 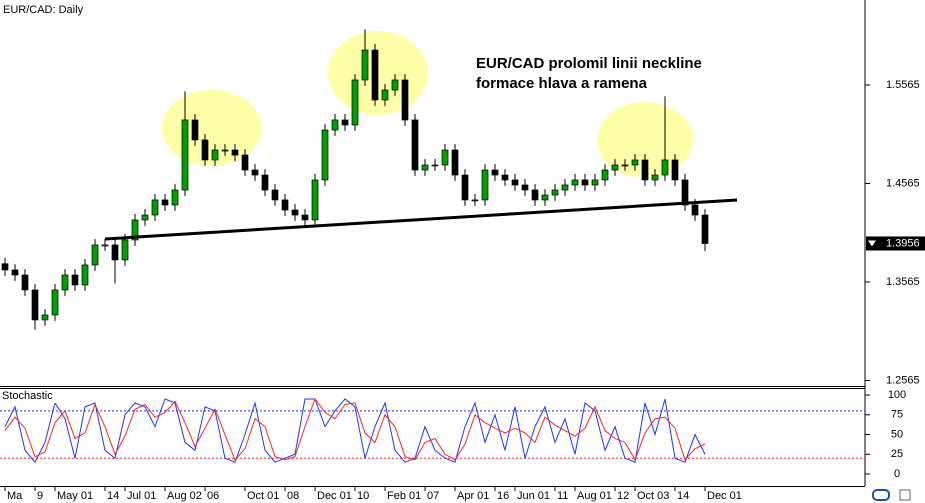 What do you see at coordinates (15, 496) in the screenshot?
I see `x-tick-label: Ma` at bounding box center [15, 496].